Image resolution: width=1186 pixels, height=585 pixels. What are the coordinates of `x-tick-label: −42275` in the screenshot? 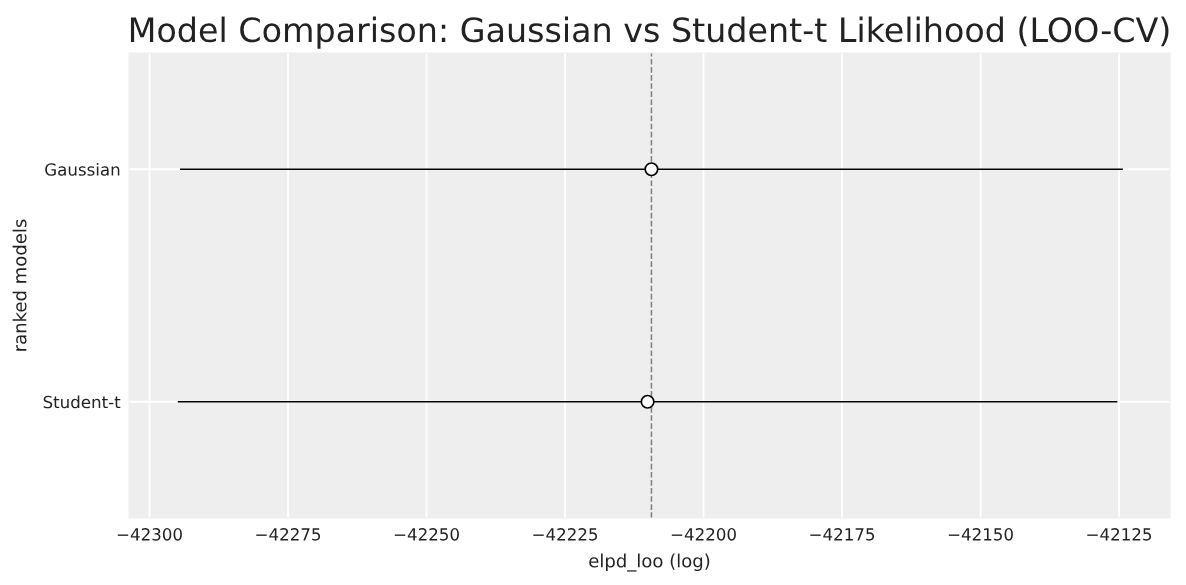 It's located at (288, 534).